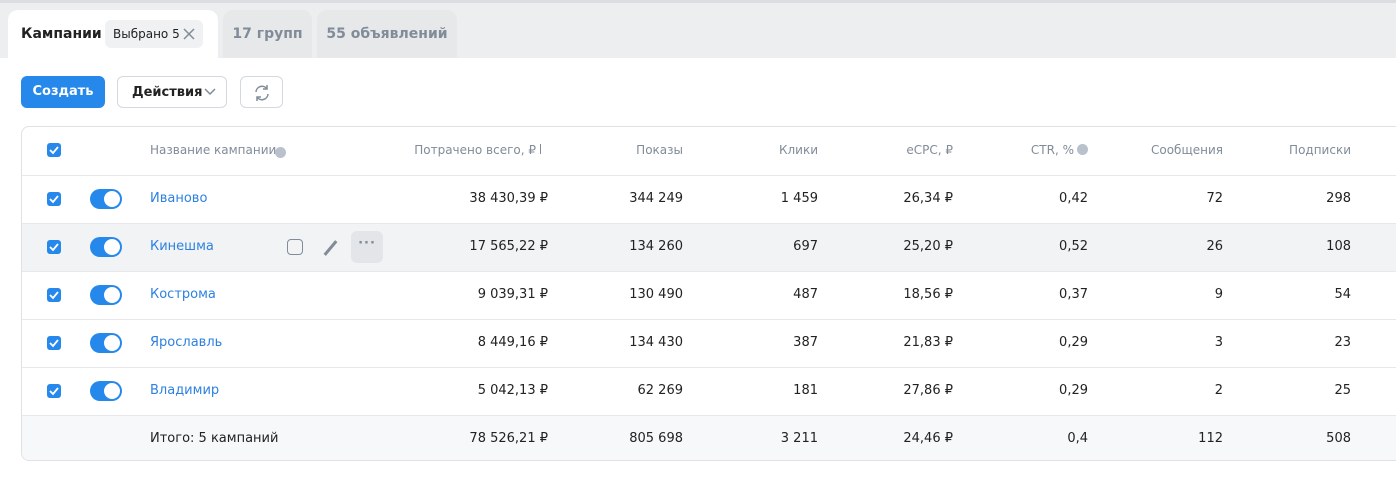  Describe the element at coordinates (798, 150) in the screenshot. I see `column-header: Клики` at that location.